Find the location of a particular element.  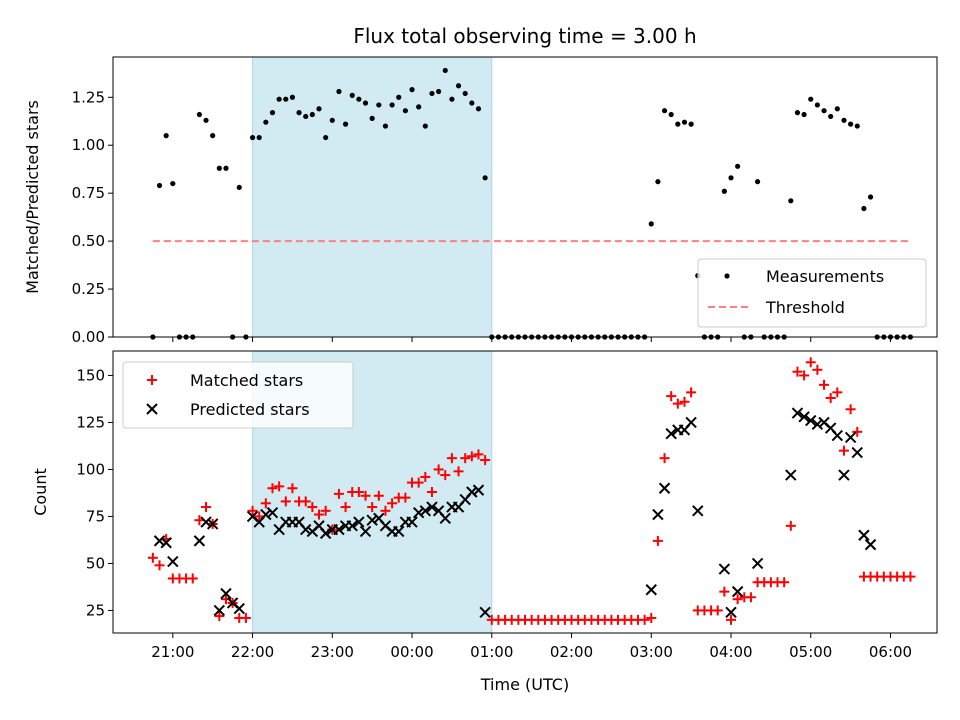

x-tick-label: 03:00 is located at coordinates (651, 652).